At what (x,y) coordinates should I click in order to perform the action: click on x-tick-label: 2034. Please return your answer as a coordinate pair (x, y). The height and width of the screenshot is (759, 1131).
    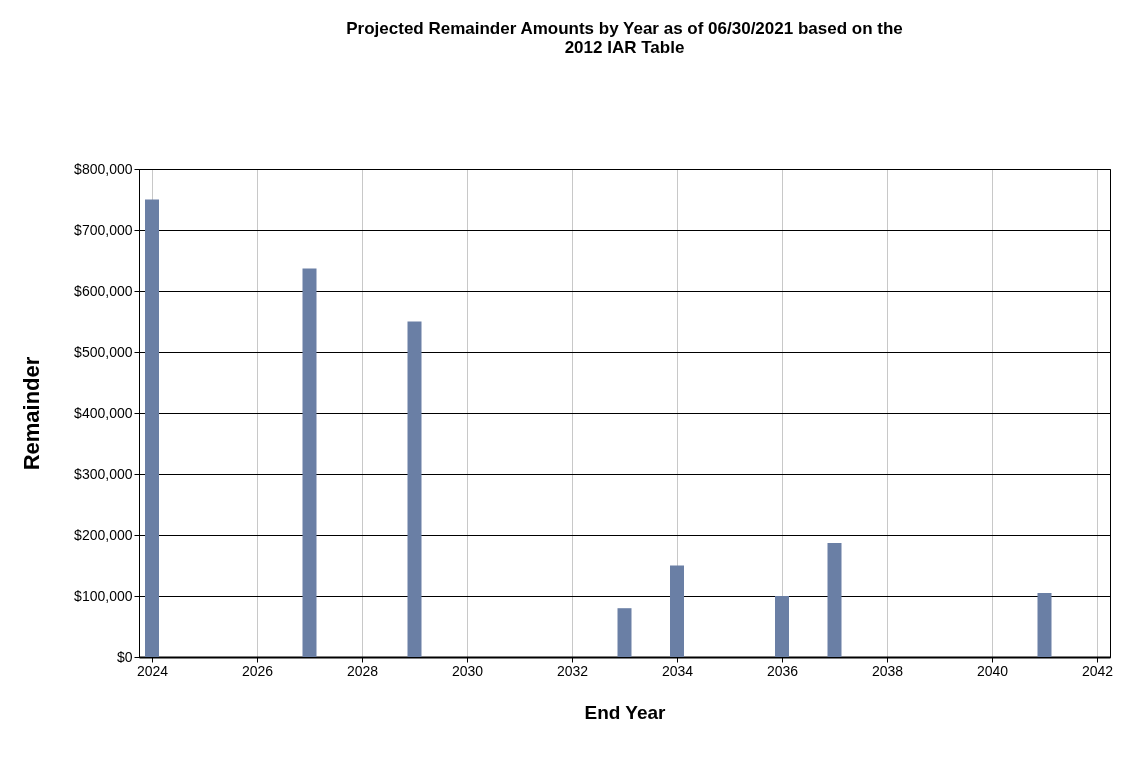
    Looking at the image, I should click on (677, 670).